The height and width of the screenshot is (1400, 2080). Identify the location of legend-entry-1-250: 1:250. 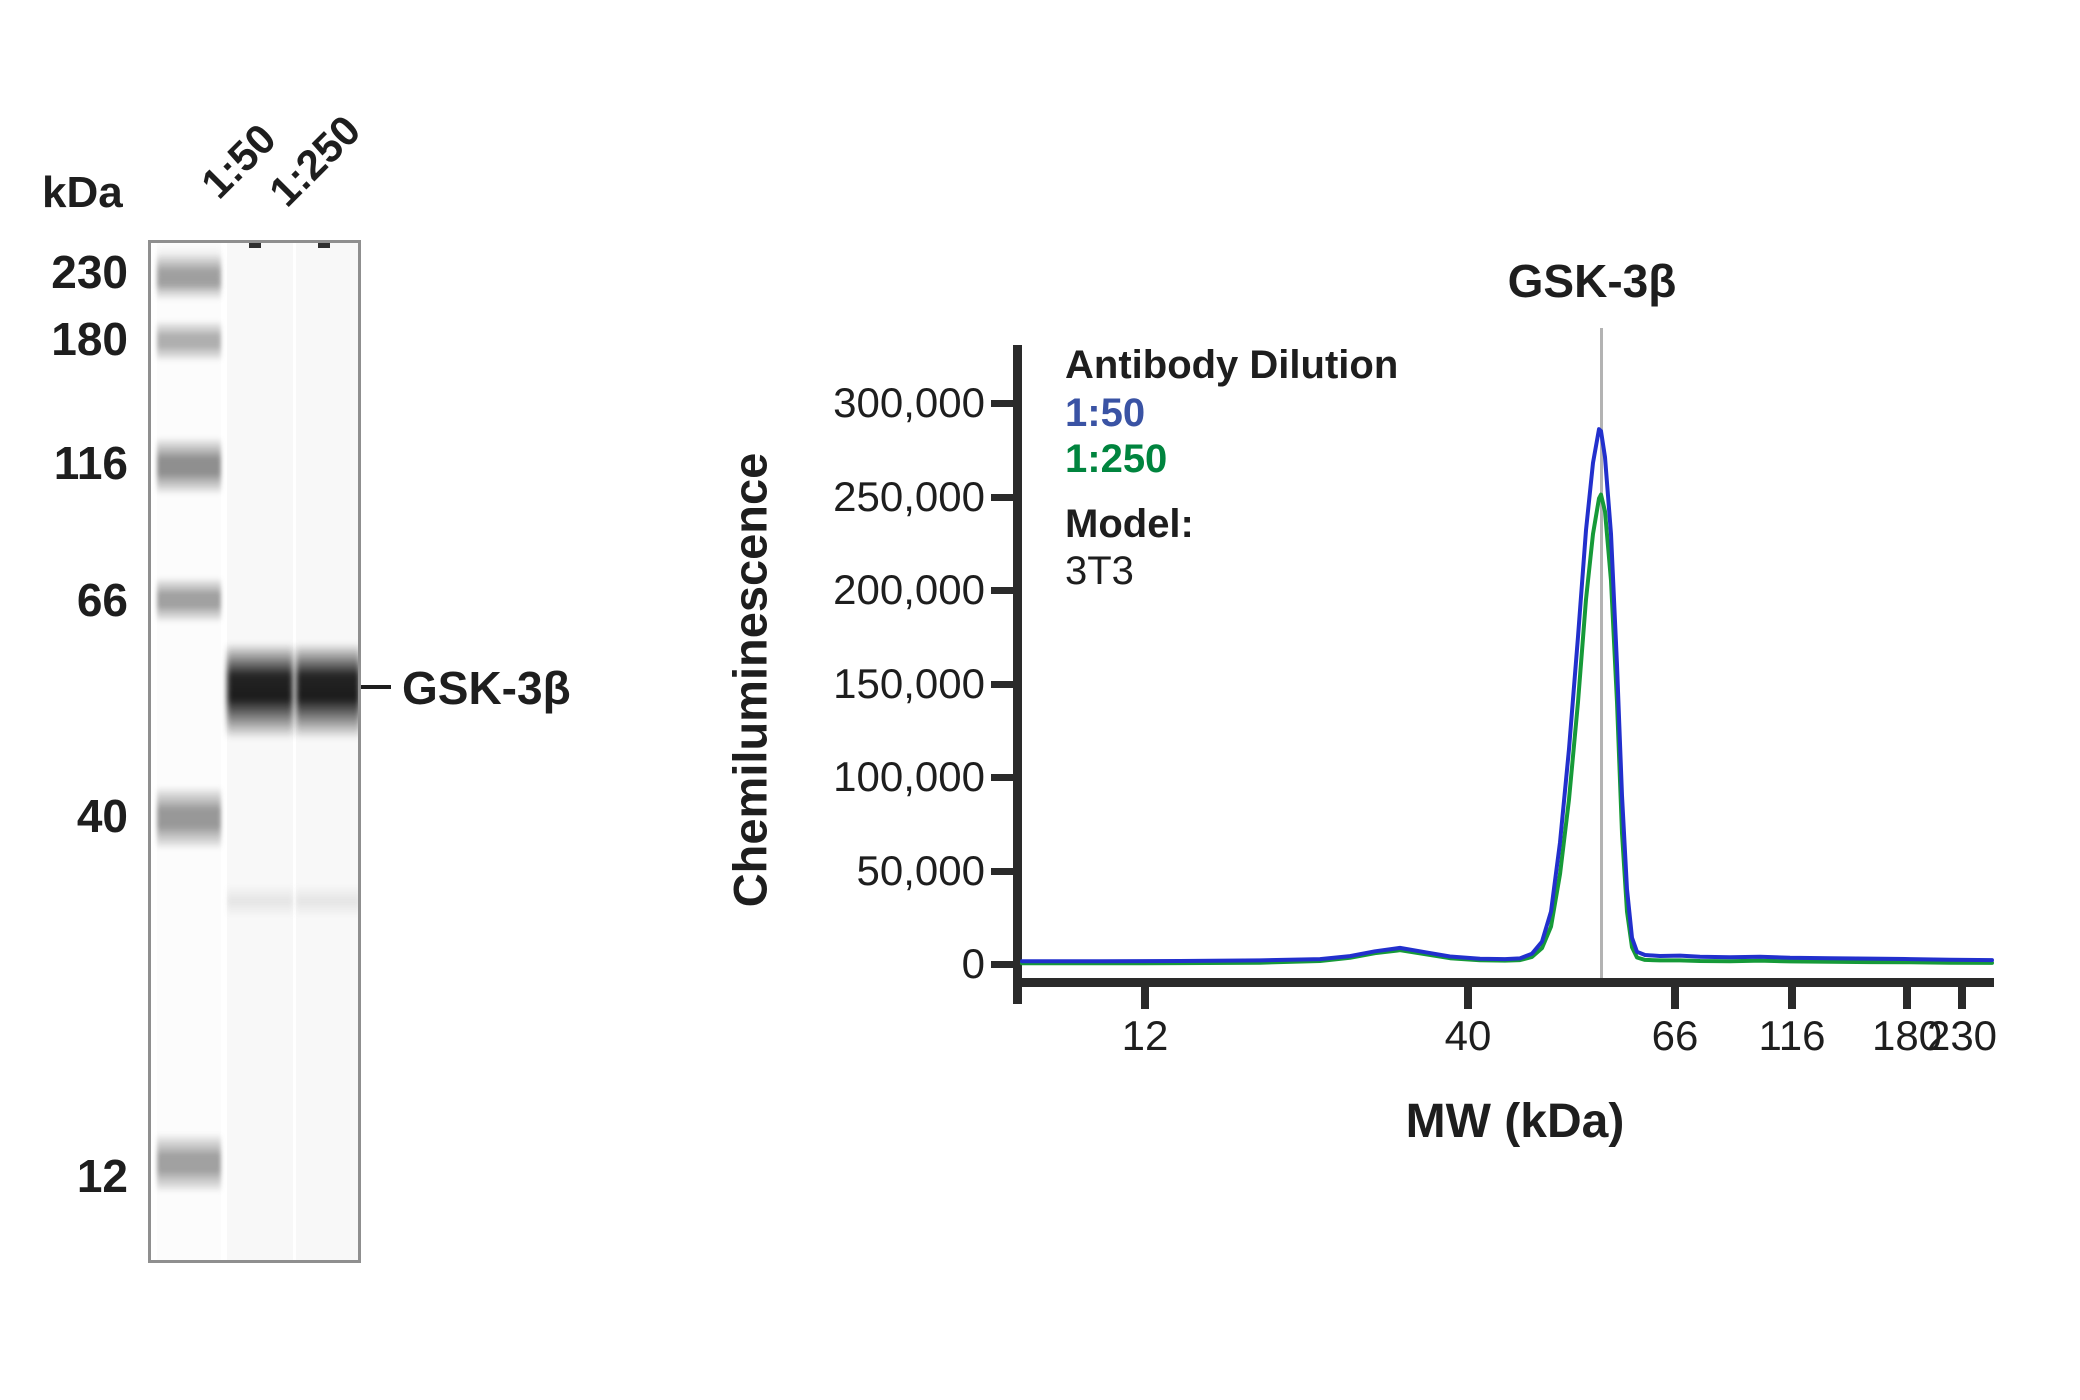
(1116, 459).